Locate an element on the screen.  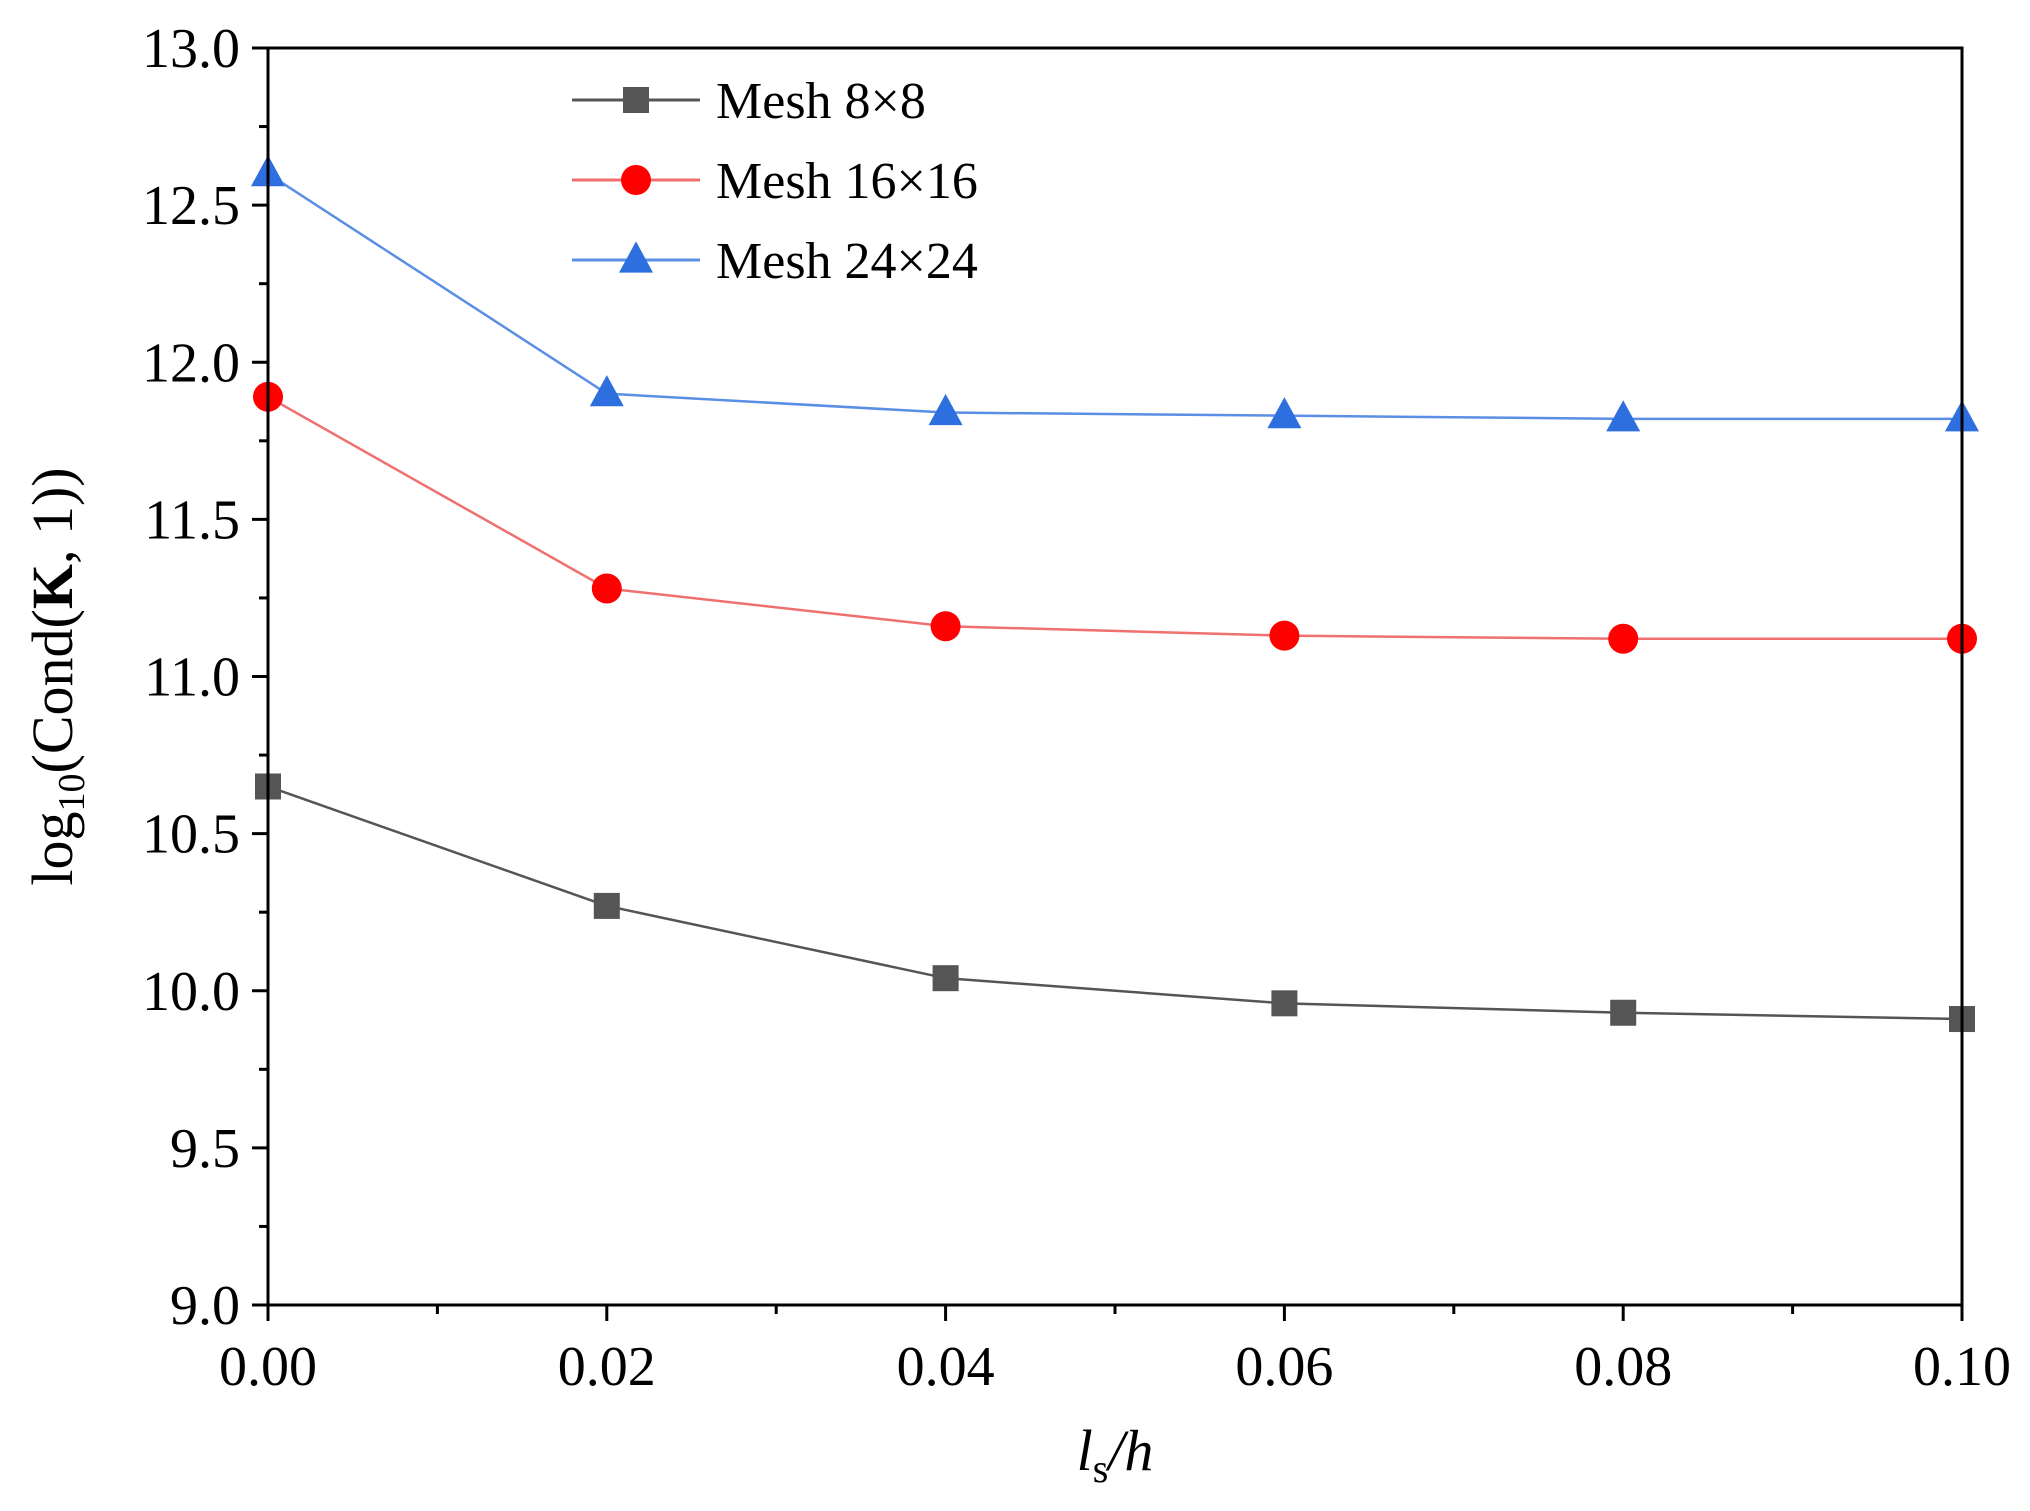
legend-item: Mesh 16×16 is located at coordinates (775, 181).